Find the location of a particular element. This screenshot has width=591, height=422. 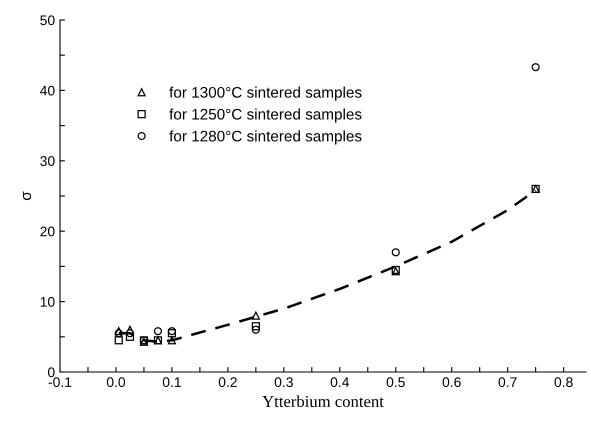

x-tick-label: 0.2 is located at coordinates (227, 382).